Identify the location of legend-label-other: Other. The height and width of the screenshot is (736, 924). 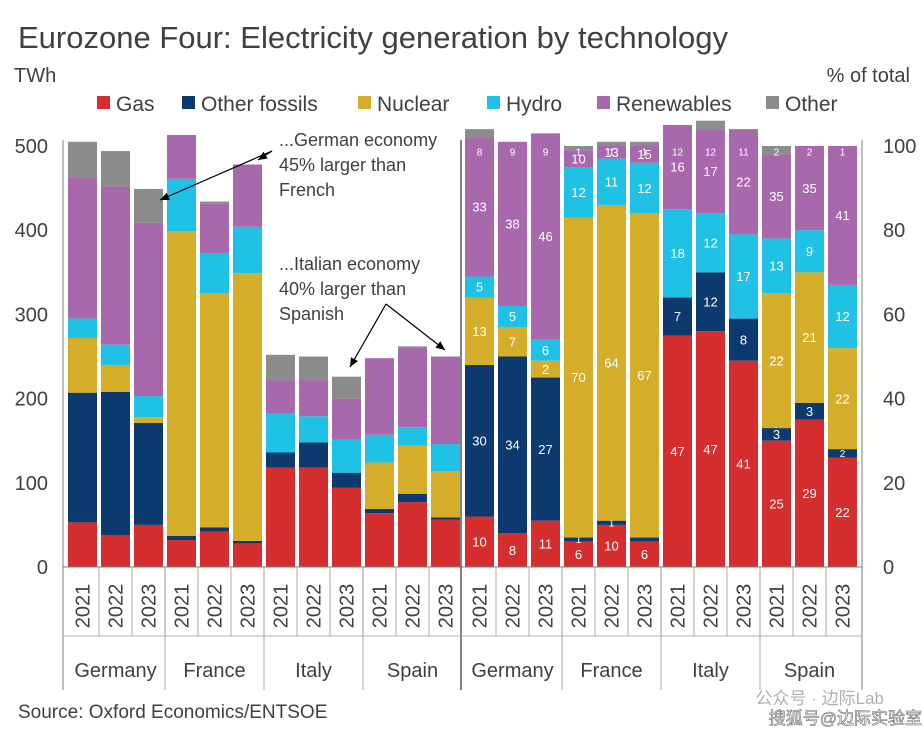
(811, 104).